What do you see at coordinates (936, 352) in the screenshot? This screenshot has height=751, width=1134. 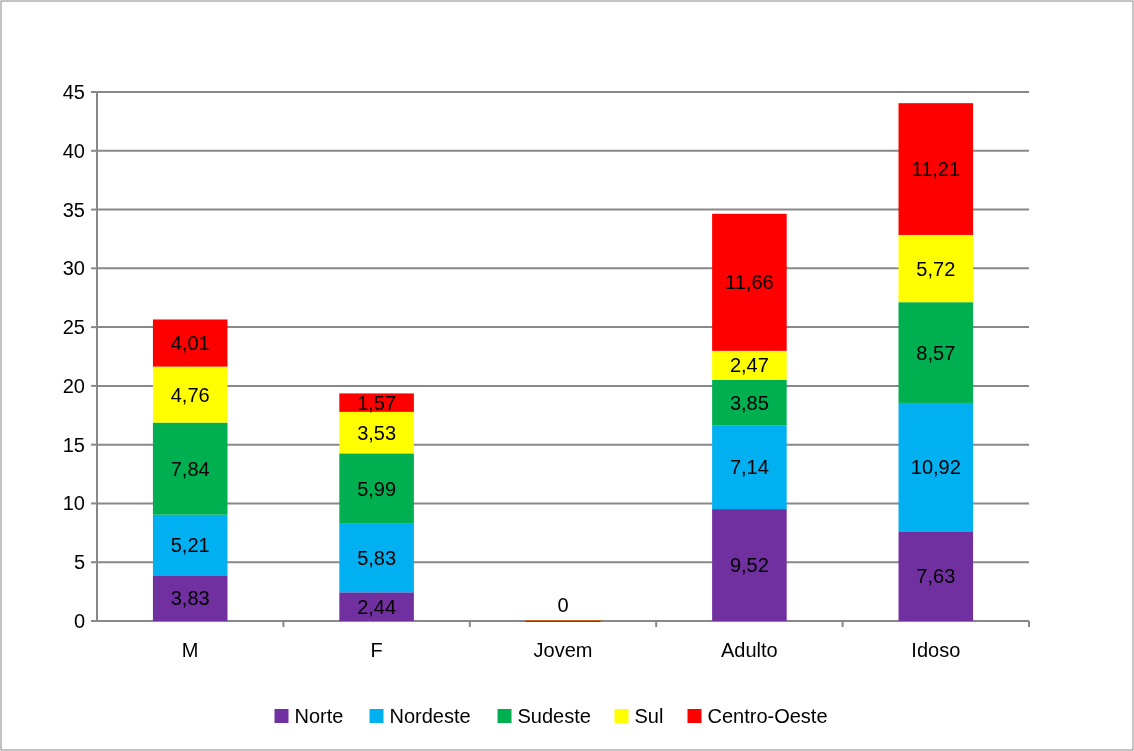 I see `data-label: 8,57` at bounding box center [936, 352].